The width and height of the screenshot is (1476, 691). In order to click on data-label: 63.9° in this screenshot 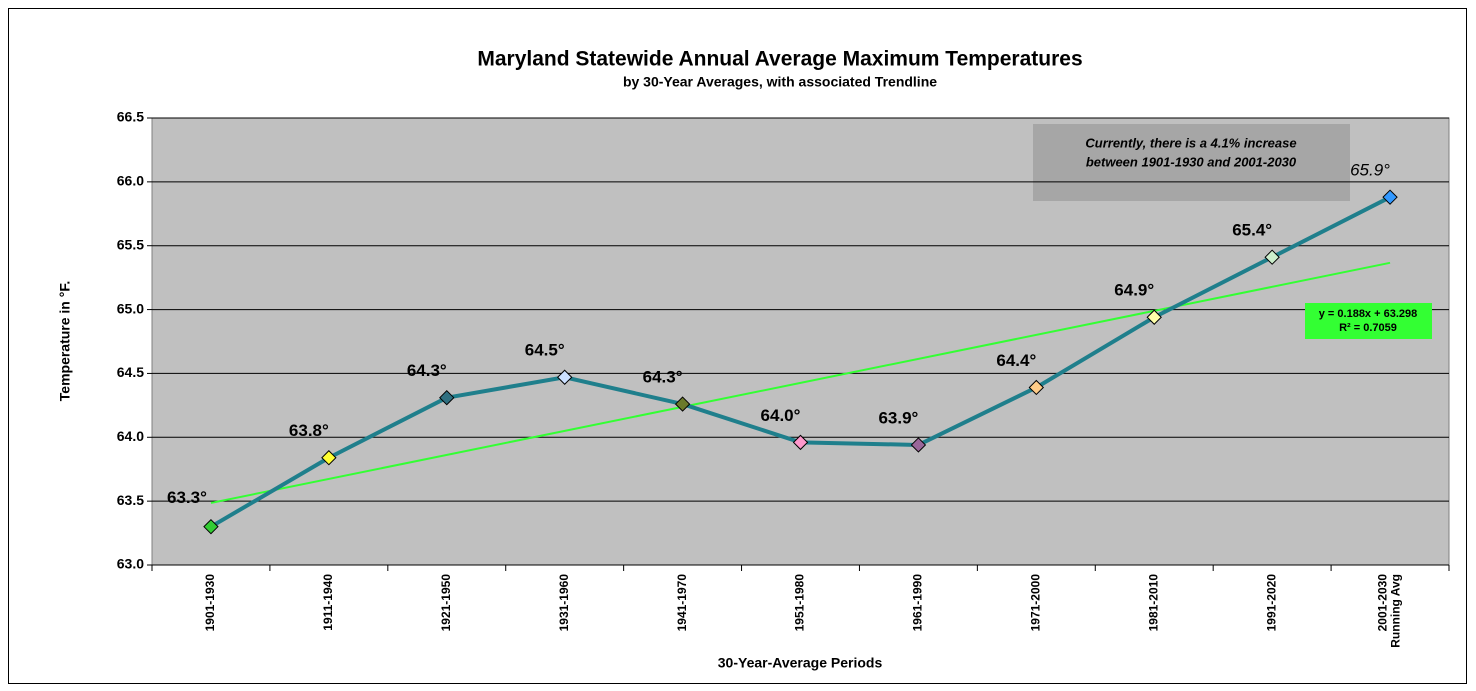, I will do `click(898, 417)`.